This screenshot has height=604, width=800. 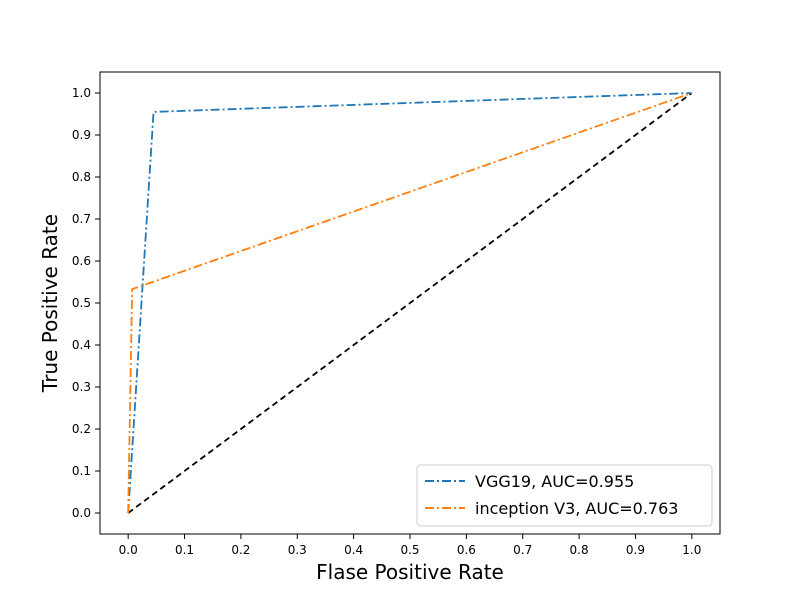 I want to click on y-tick-label: 0.7, so click(x=81, y=219).